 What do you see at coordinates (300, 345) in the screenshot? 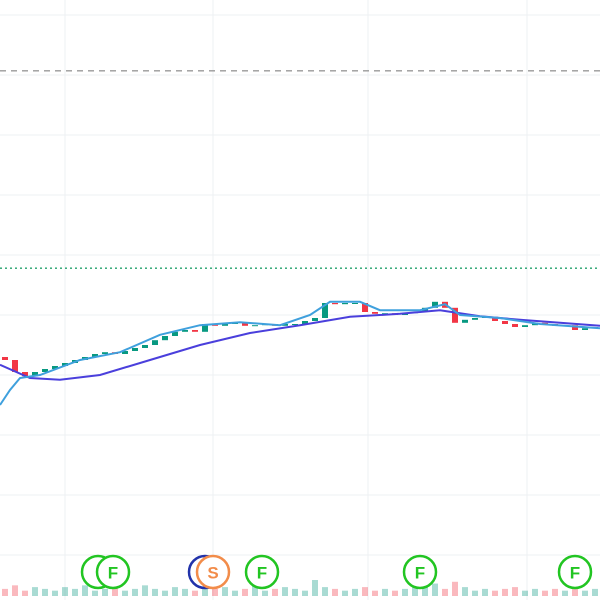
I see `moving-average-line` at bounding box center [300, 345].